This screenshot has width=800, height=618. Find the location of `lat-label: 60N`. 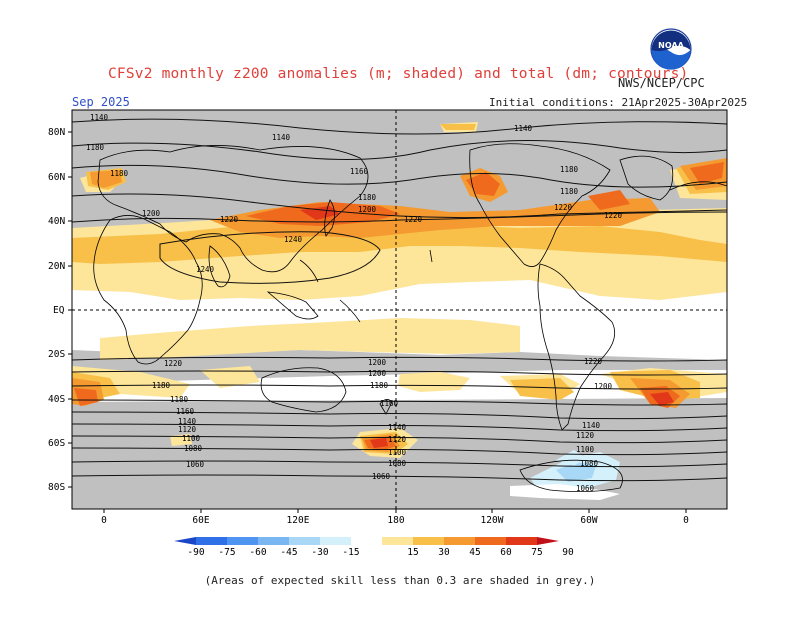

lat-label: 60N is located at coordinates (56, 177).